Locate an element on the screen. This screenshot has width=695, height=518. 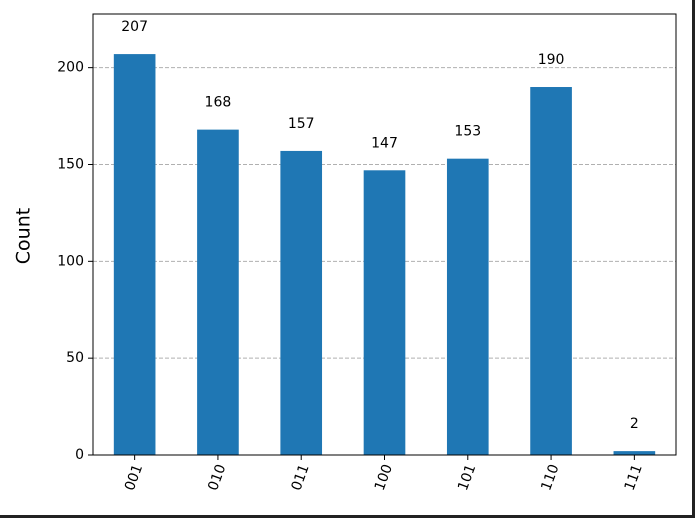
y-tick-label: 200 is located at coordinates (70, 68).